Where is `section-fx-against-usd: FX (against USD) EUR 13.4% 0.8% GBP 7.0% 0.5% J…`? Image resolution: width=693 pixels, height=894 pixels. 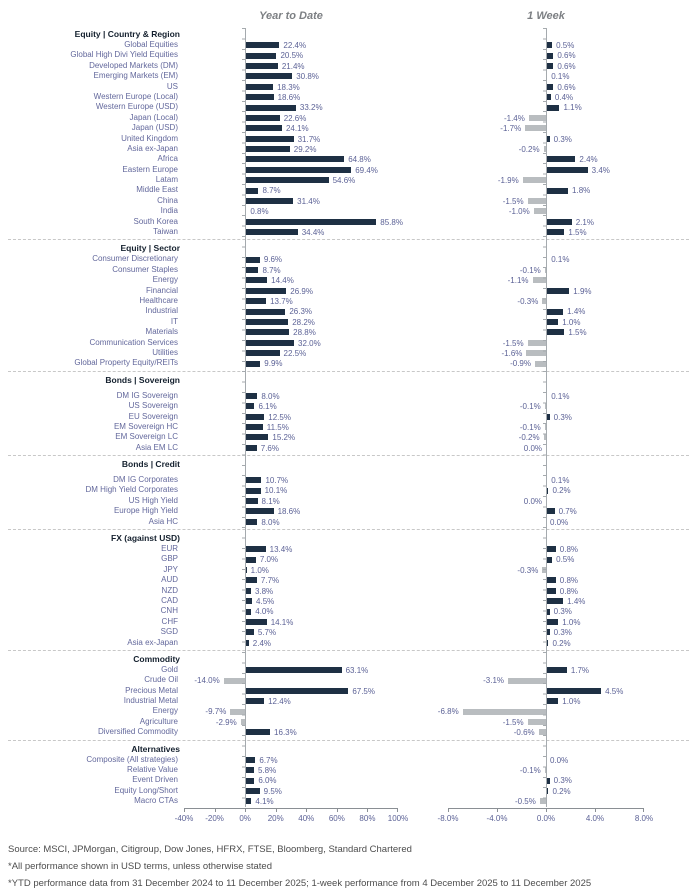 section-fx-against-usd: FX (against USD) EUR 13.4% 0.8% GBP 7.0% 0.5% J… is located at coordinates (350, 590).